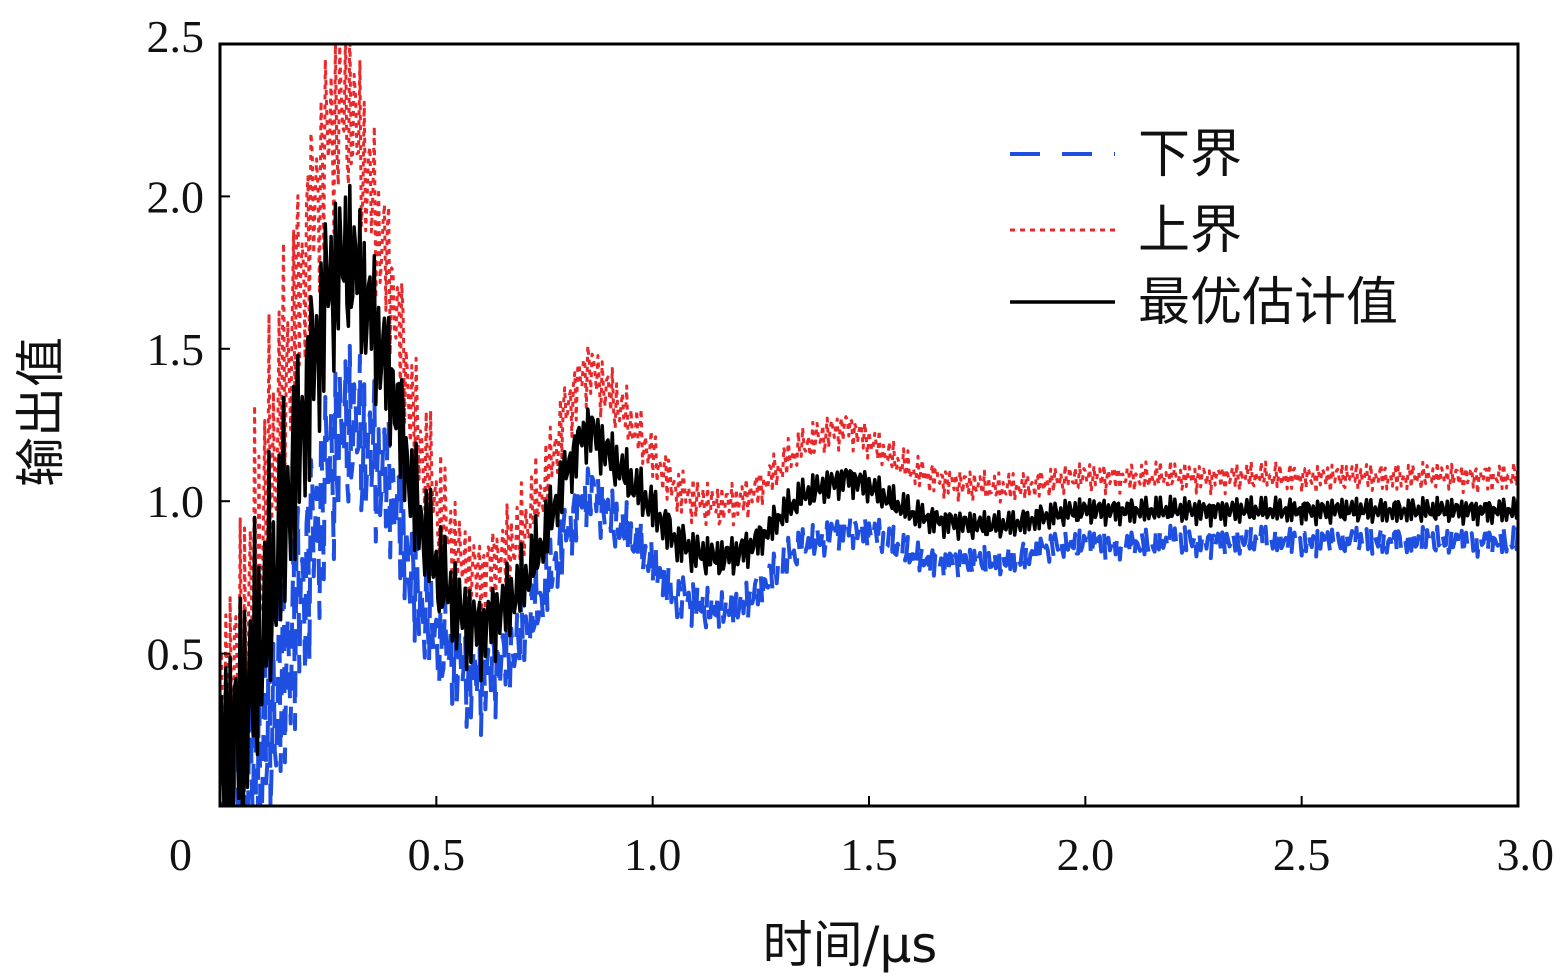  What do you see at coordinates (180, 854) in the screenshot?
I see `x-tick-label-0: 0` at bounding box center [180, 854].